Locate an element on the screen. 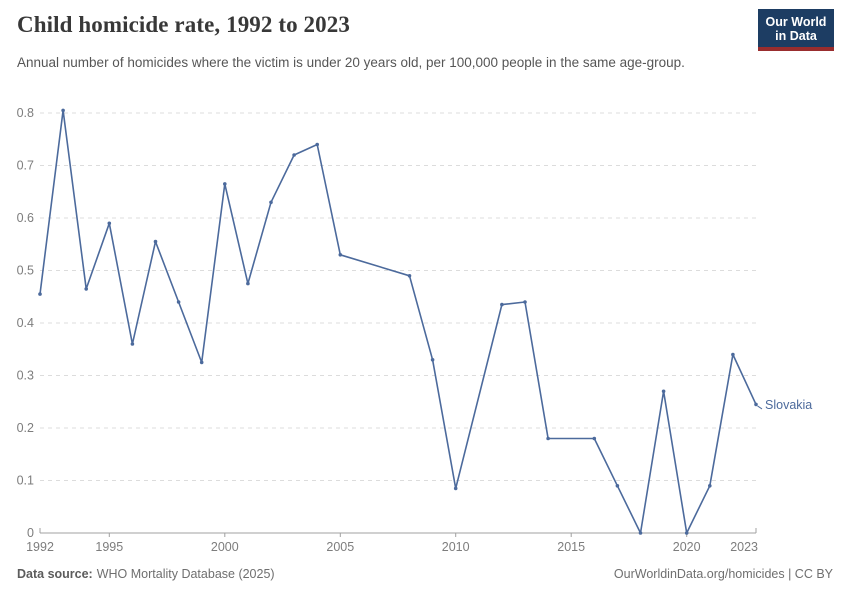 The image size is (850, 600). data-point-2021 is located at coordinates (710, 486).